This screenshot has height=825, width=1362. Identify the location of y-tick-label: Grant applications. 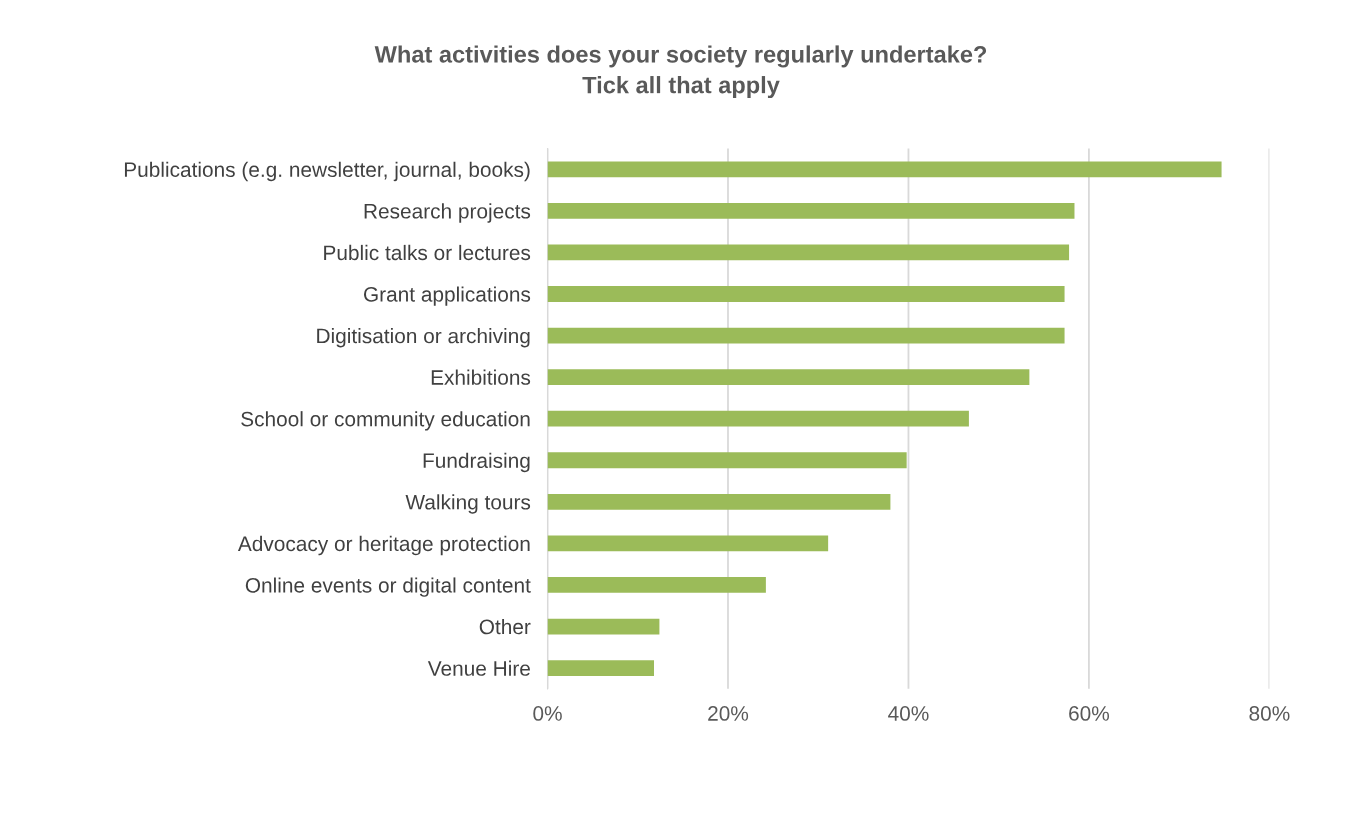
(447, 296).